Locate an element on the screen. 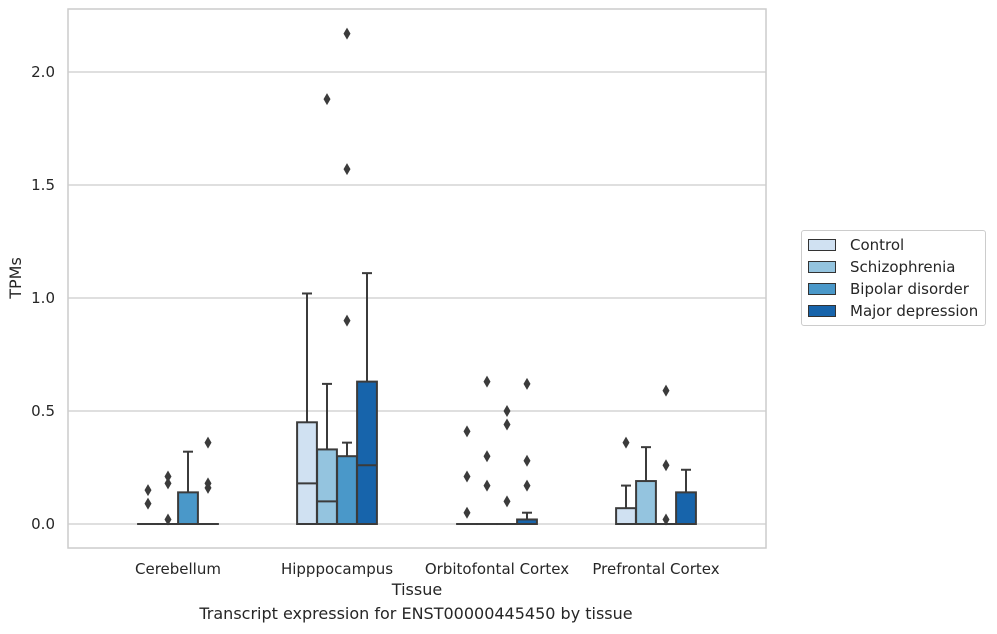  legend-swatch-control is located at coordinates (822, 245).